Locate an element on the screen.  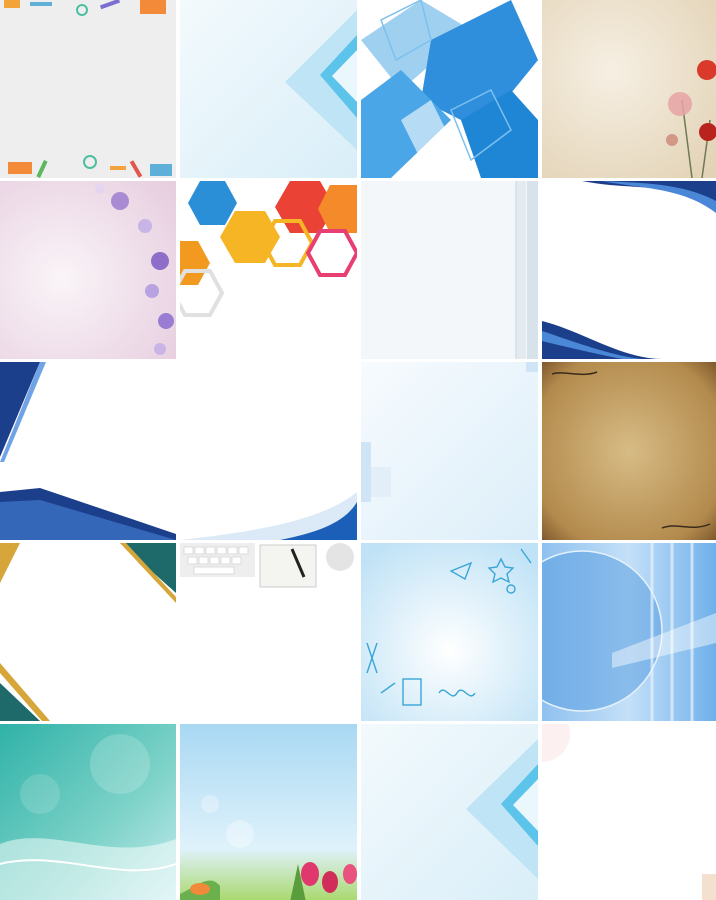
light-blue-corner-image is located at coordinates (268, 89).